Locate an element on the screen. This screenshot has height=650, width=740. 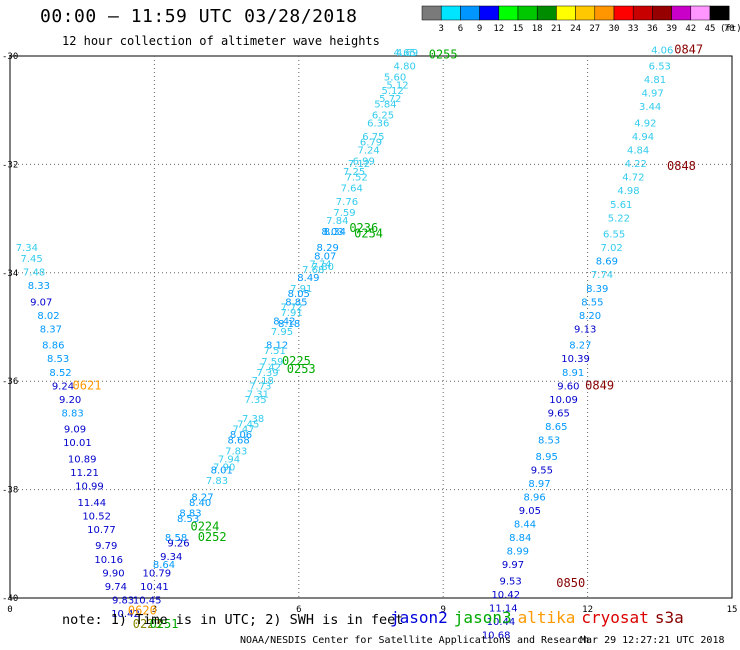
pass-time-label: 0847 is located at coordinates (688, 49).